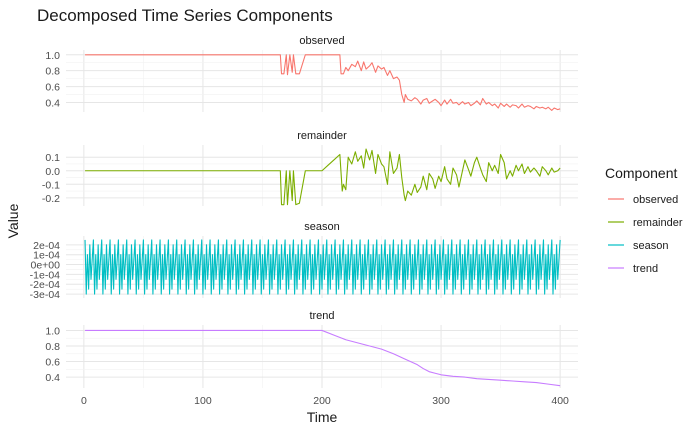 Image resolution: width=700 pixels, height=432 pixels. Describe the element at coordinates (650, 246) in the screenshot. I see `legend-label-season: season` at that location.